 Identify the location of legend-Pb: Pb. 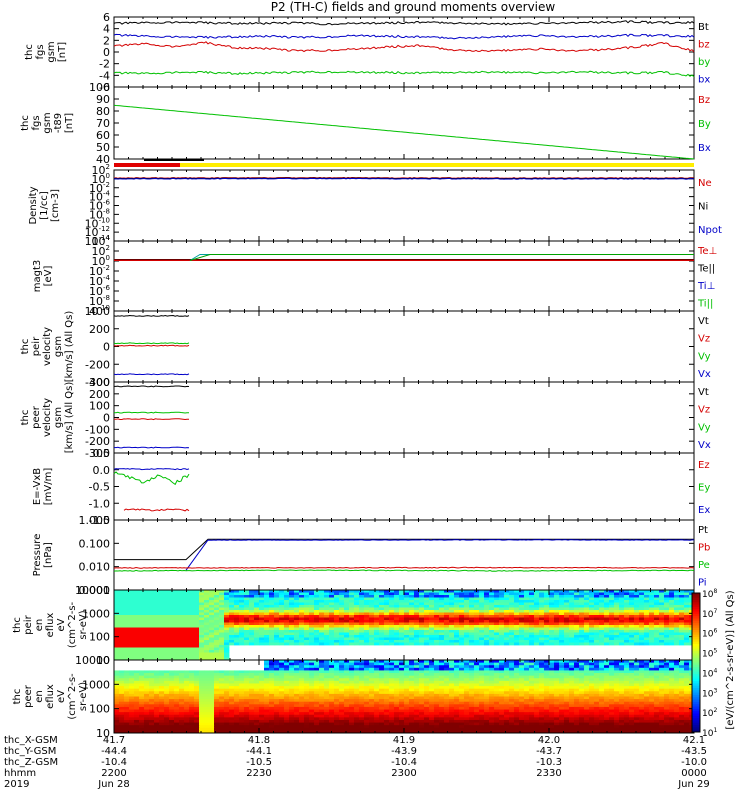
(704, 547).